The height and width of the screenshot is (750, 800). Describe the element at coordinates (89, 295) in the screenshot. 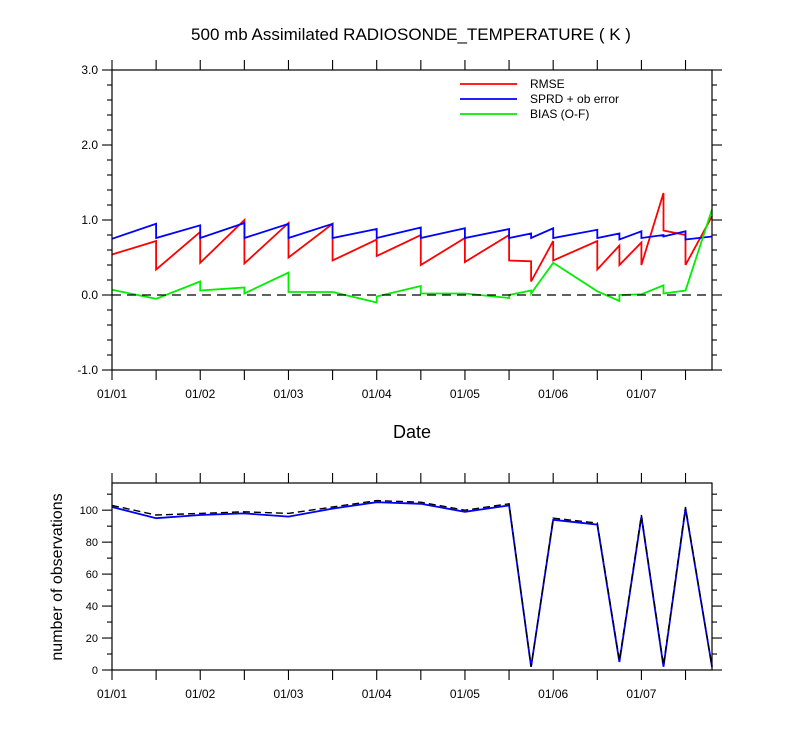

I see `y-tick-label: 0.0` at that location.